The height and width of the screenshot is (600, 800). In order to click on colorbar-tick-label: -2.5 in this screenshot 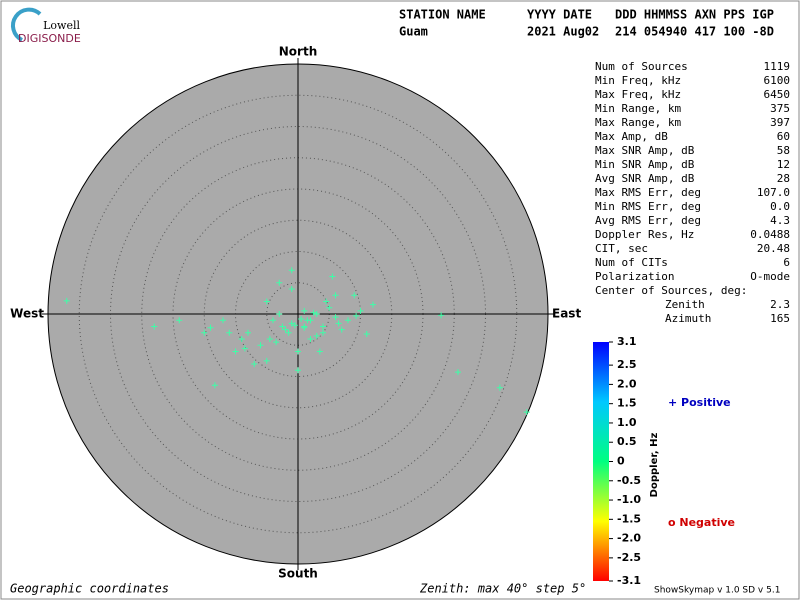, I will do `click(629, 557)`.